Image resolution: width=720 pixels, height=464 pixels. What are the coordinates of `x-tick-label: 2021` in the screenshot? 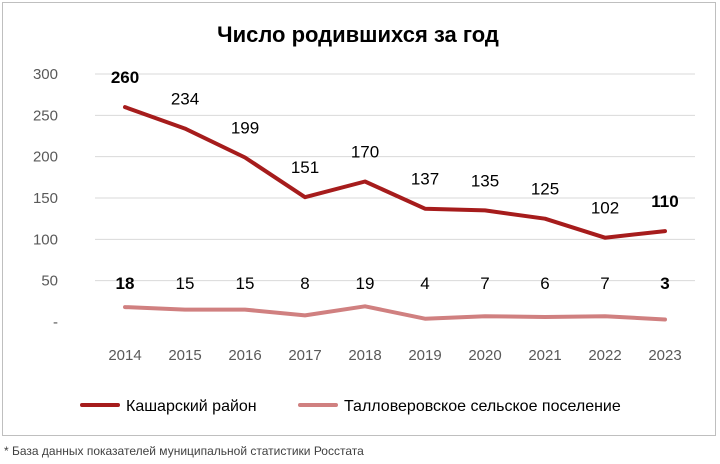 It's located at (544, 355).